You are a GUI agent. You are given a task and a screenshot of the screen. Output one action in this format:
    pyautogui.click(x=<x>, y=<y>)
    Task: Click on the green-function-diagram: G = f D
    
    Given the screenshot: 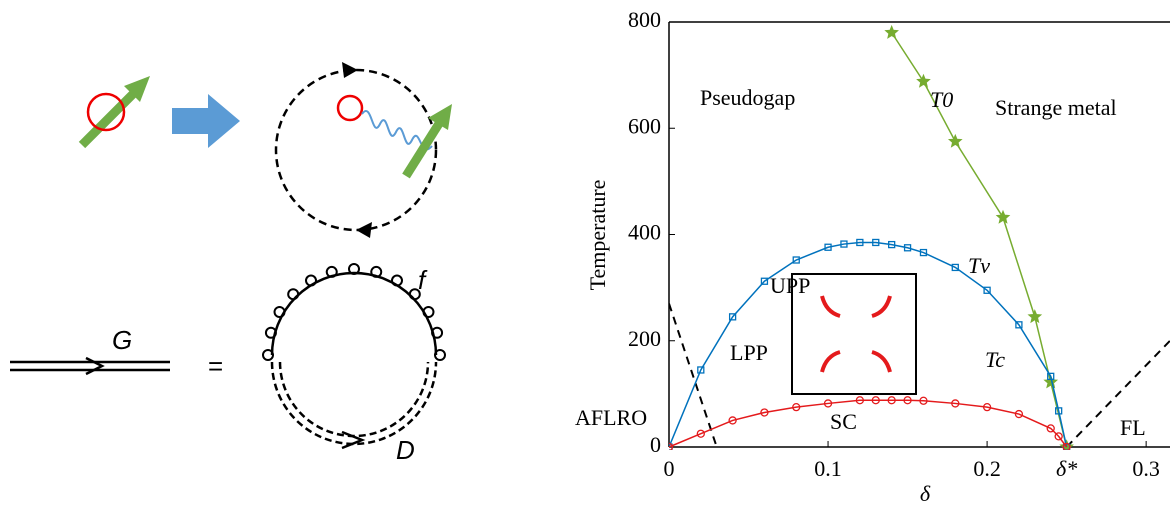 What is the action you would take?
    pyautogui.click(x=228, y=364)
    